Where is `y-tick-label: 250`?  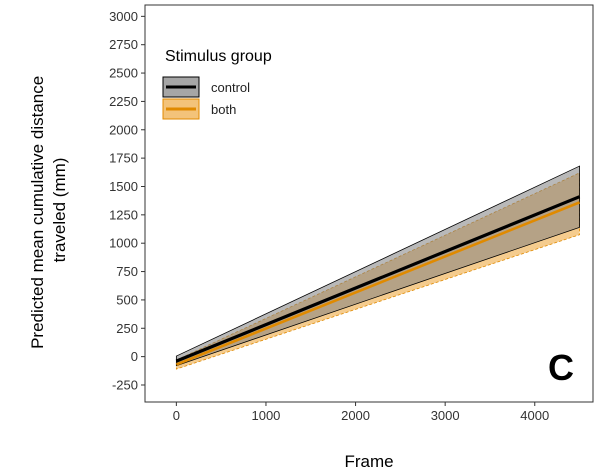
y-tick-label: 250 is located at coordinates (127, 328).